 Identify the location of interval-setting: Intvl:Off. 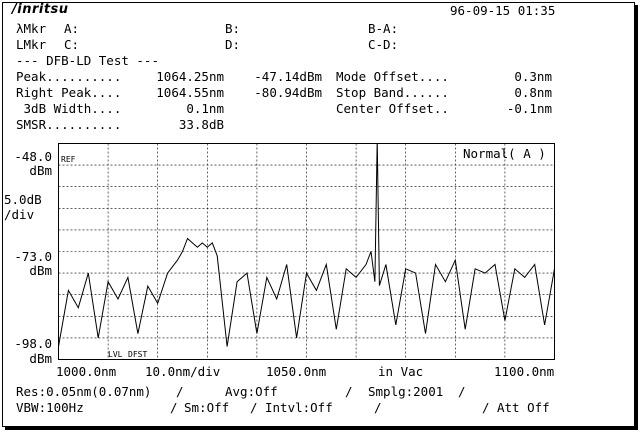
(299, 407).